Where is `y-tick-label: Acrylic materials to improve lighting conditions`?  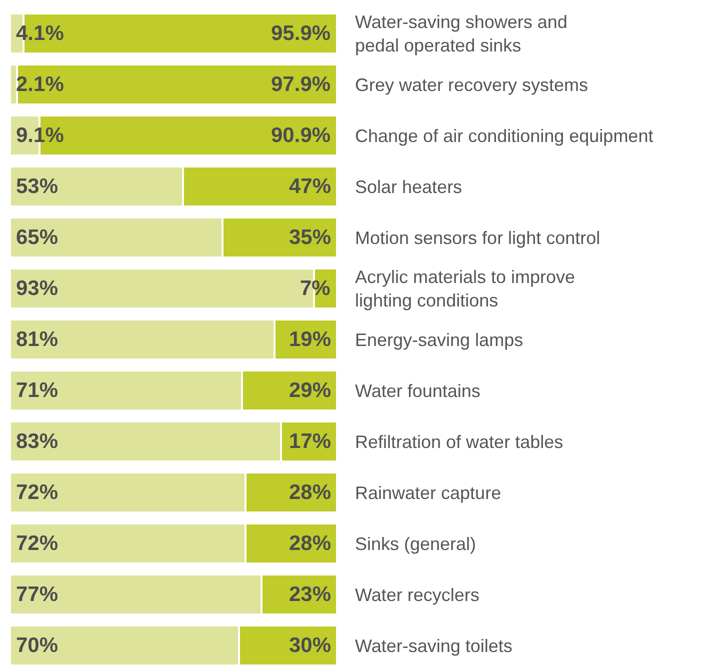
y-tick-label: Acrylic materials to improve lighting conditions is located at coordinates (465, 288).